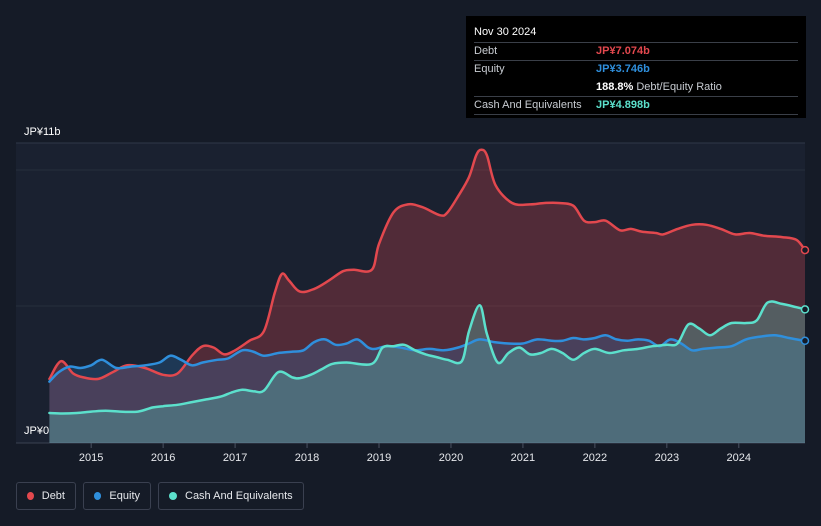 The height and width of the screenshot is (526, 821). What do you see at coordinates (235, 458) in the screenshot?
I see `x-tick-label: 2017` at bounding box center [235, 458].